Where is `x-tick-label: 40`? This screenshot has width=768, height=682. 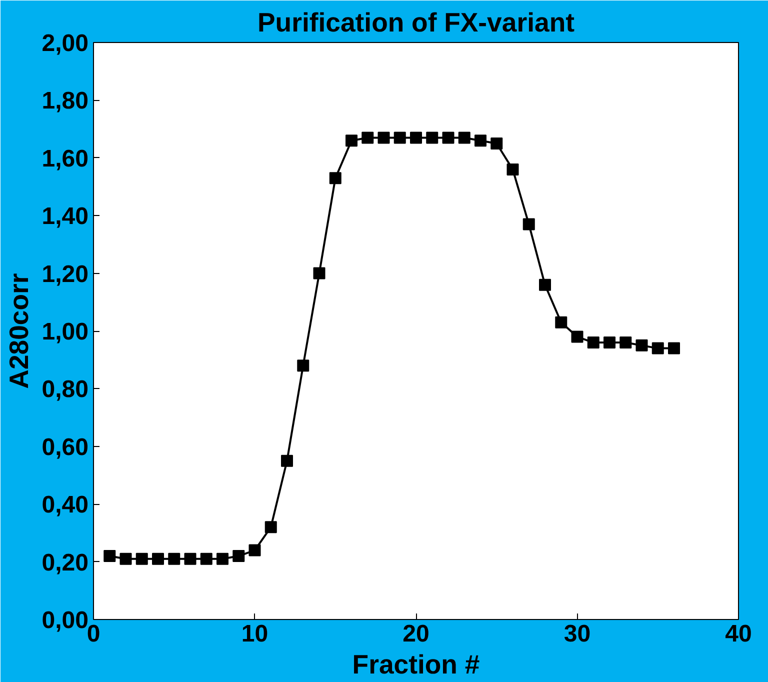 x-tick-label: 40 is located at coordinates (738, 634).